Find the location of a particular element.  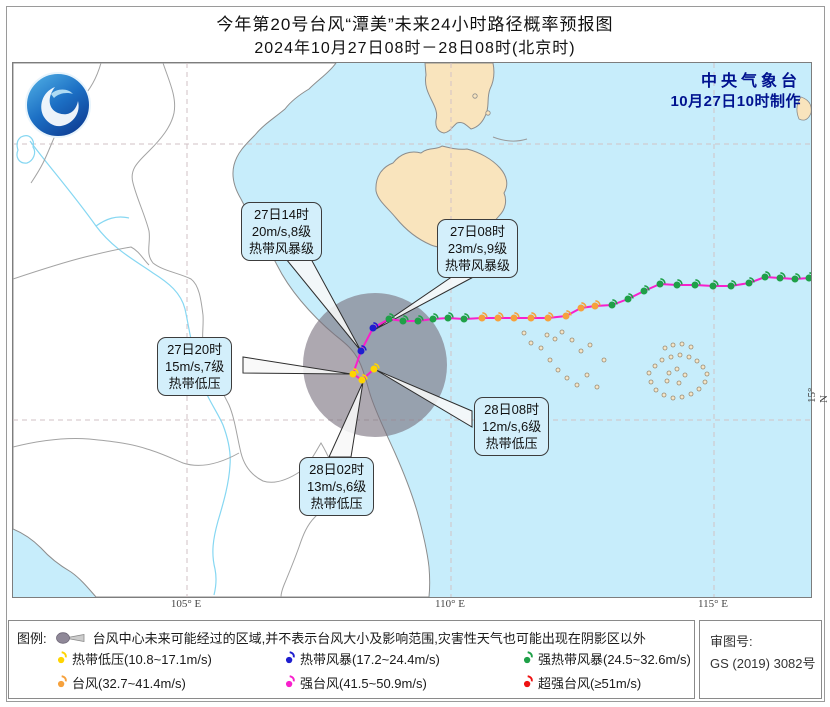

callout-27d08h: 27日08时 23m/s,9级 热带风暴级 is located at coordinates (478, 248).